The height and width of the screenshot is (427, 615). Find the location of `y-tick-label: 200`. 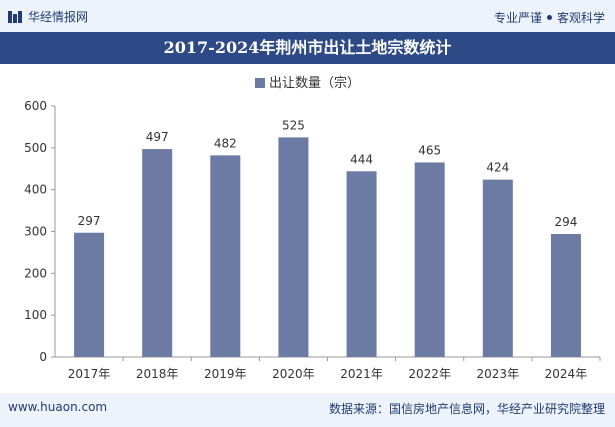

y-tick-label: 200 is located at coordinates (35, 273).